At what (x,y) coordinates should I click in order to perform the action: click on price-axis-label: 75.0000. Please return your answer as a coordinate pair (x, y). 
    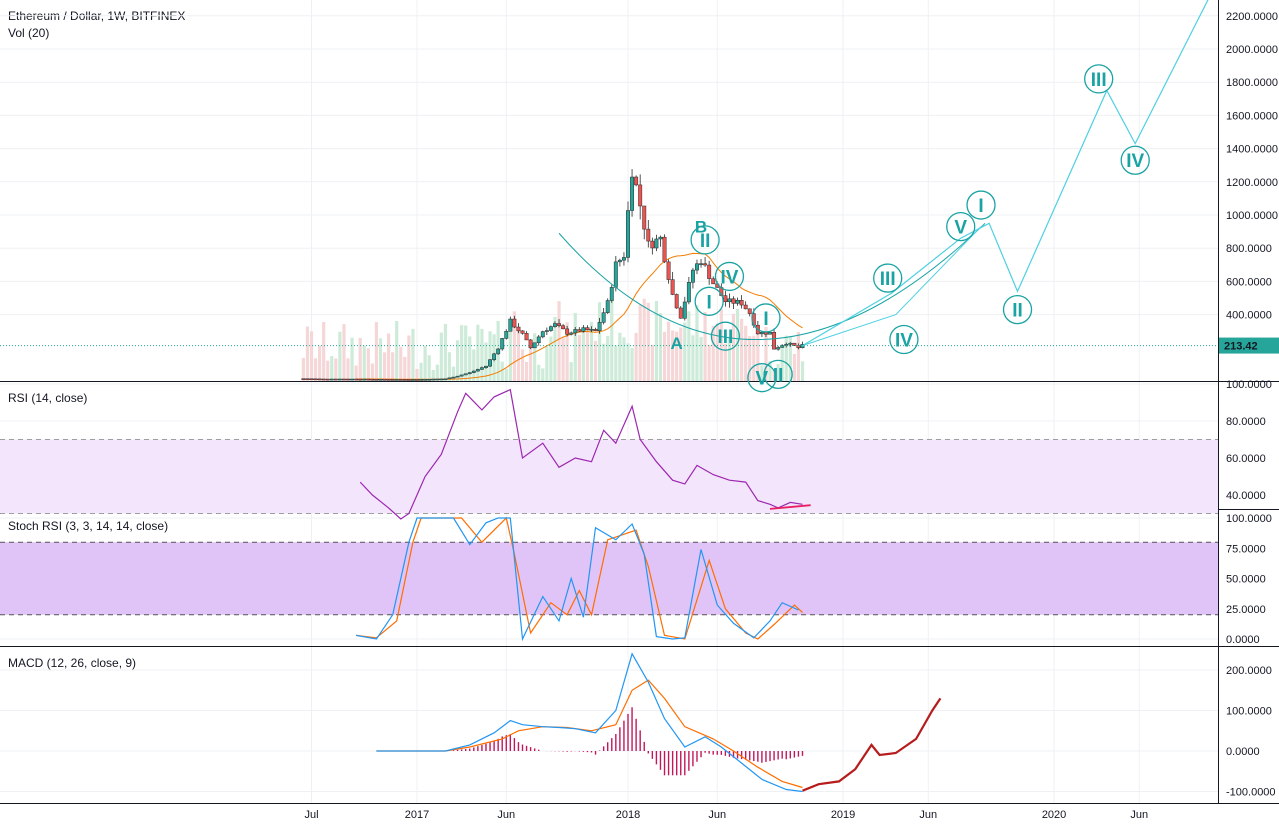
    Looking at the image, I should click on (1246, 549).